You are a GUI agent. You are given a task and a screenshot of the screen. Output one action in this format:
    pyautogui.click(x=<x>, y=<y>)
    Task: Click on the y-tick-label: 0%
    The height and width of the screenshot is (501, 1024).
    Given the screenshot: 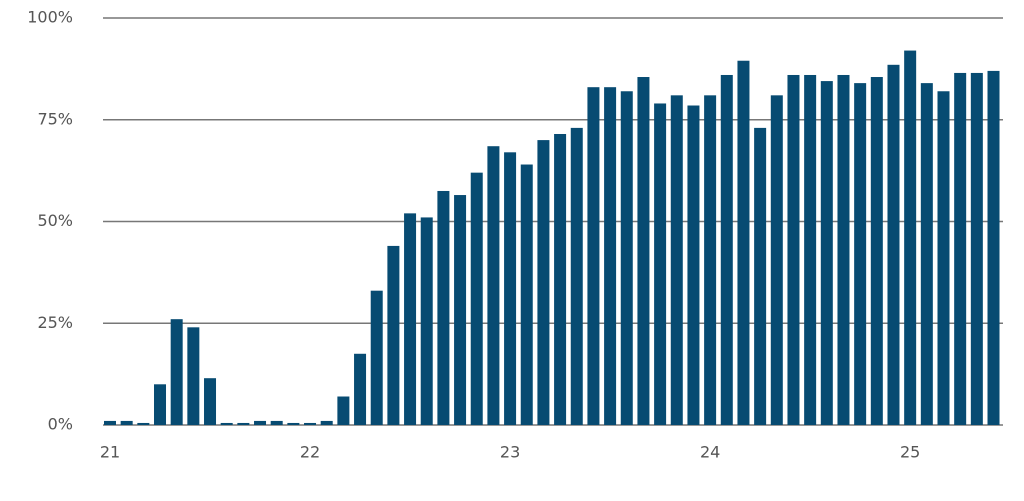 What is the action you would take?
    pyautogui.click(x=60, y=424)
    